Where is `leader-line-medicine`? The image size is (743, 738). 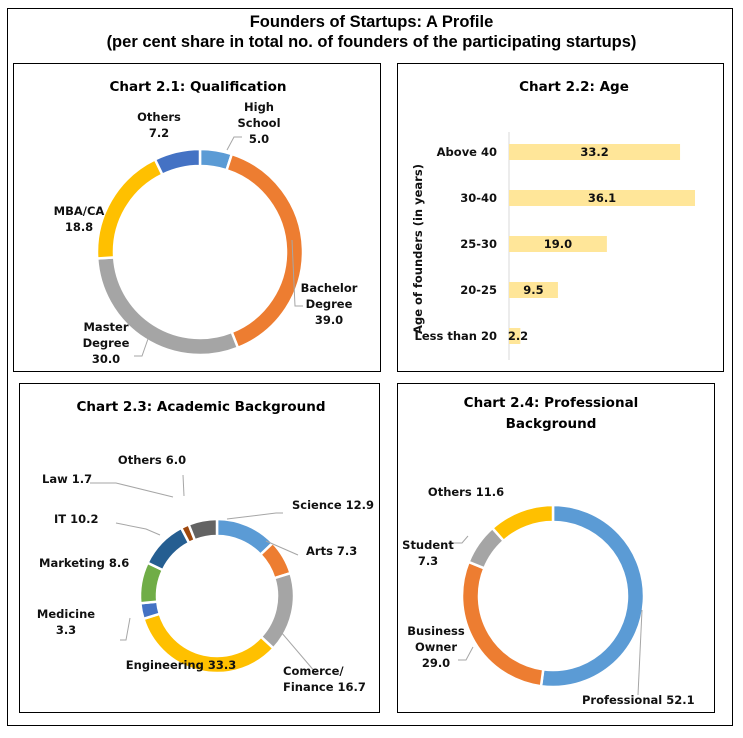
leader-line-medicine is located at coordinates (125, 629).